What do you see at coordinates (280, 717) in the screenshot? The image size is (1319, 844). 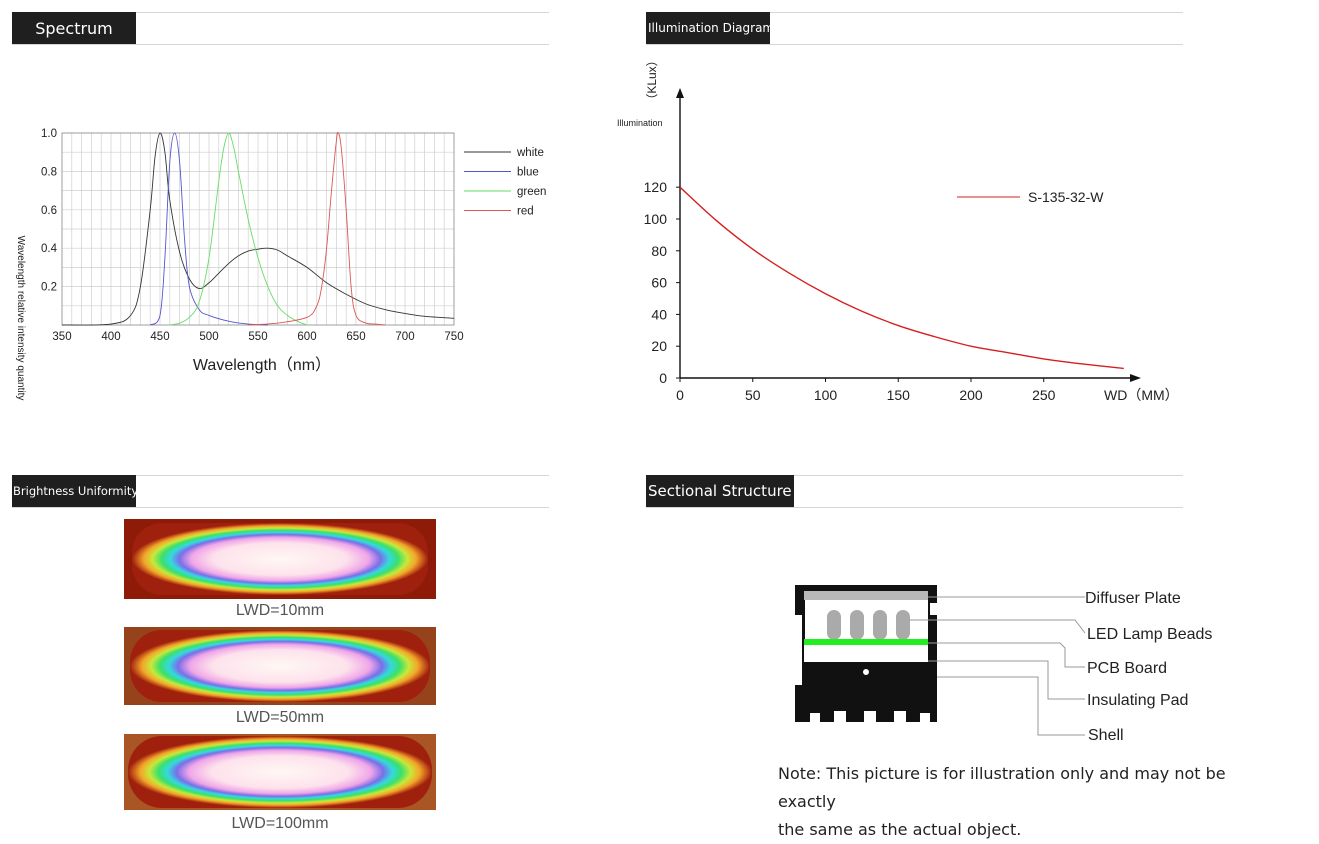 I see `uniformity-caption-50mm: LWD=50mm` at bounding box center [280, 717].